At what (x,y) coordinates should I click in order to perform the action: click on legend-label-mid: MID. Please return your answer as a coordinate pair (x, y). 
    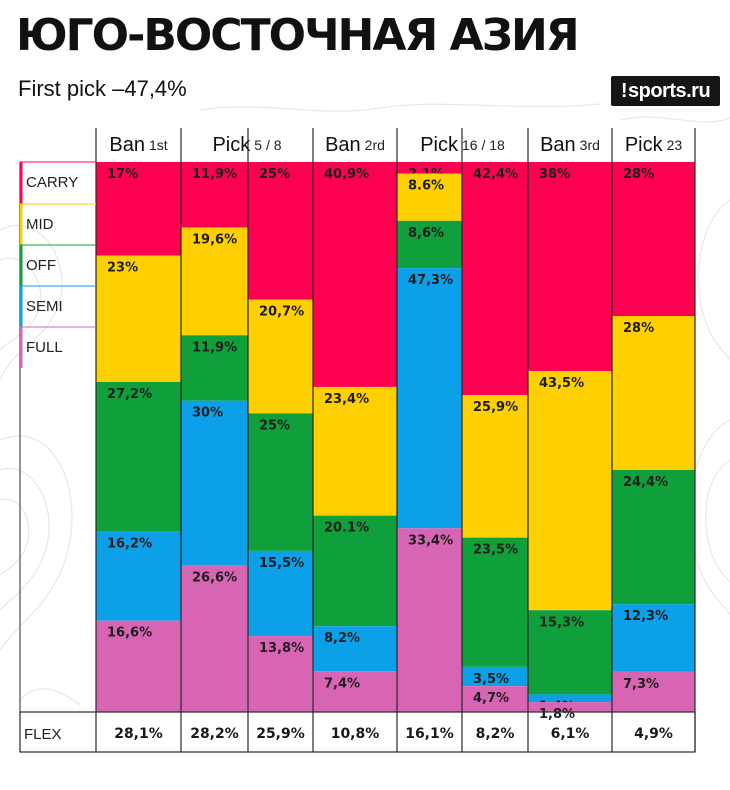
    Looking at the image, I should click on (40, 224).